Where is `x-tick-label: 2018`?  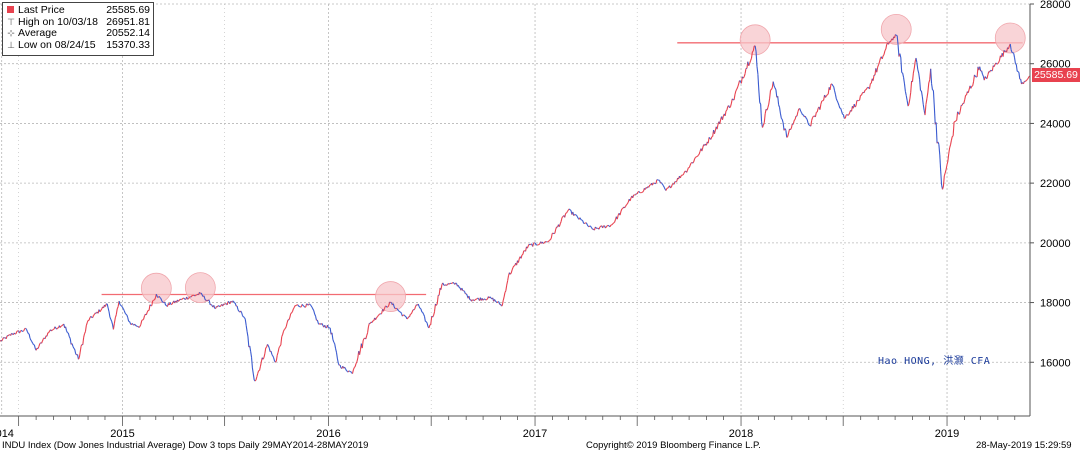
x-tick-label: 2018 is located at coordinates (741, 434).